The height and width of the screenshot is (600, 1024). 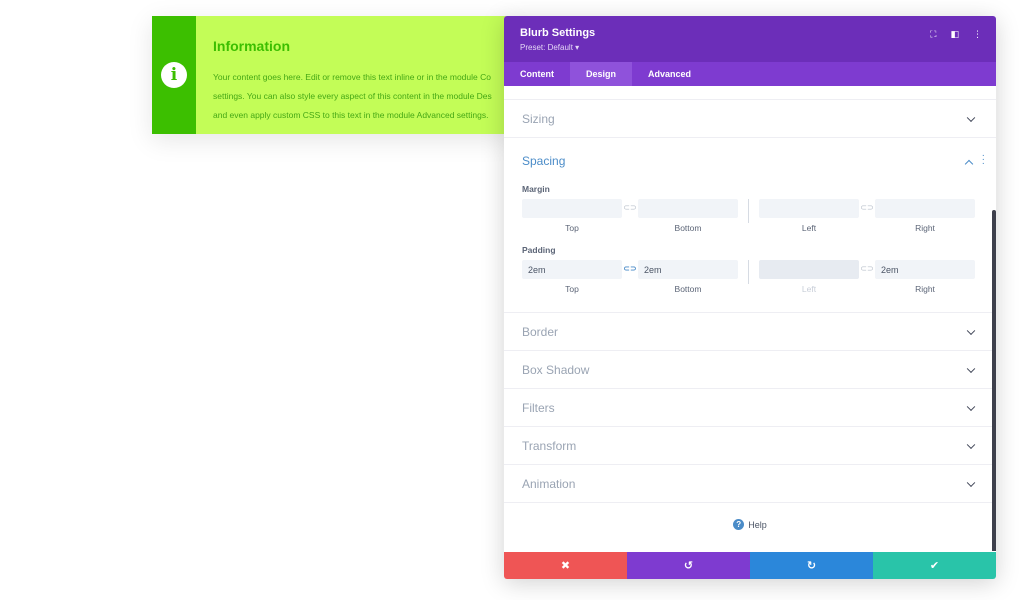 I want to click on margin-label: Margin, so click(x=536, y=189).